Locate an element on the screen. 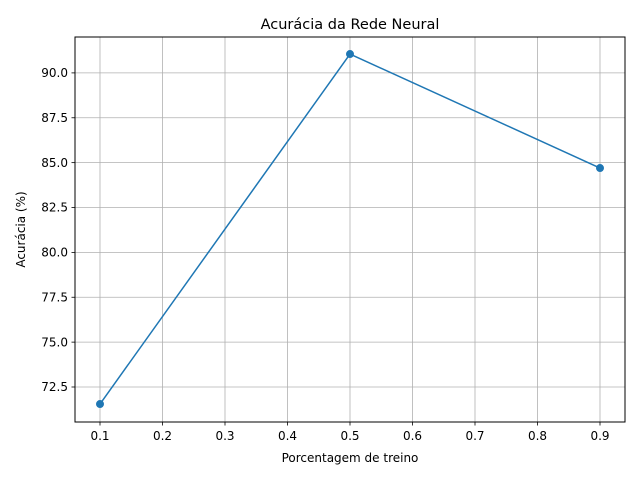 The width and height of the screenshot is (640, 480). x-tick-label: 0.5 is located at coordinates (349, 436).